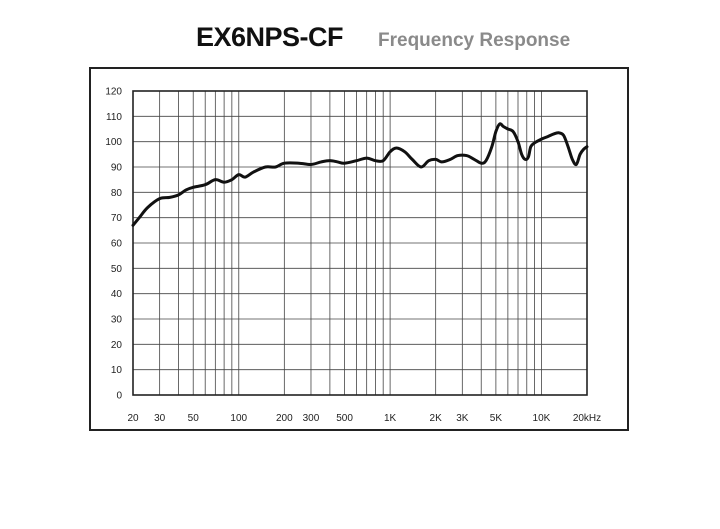 This screenshot has width=720, height=529. I want to click on x-tick-label: 1K, so click(390, 418).